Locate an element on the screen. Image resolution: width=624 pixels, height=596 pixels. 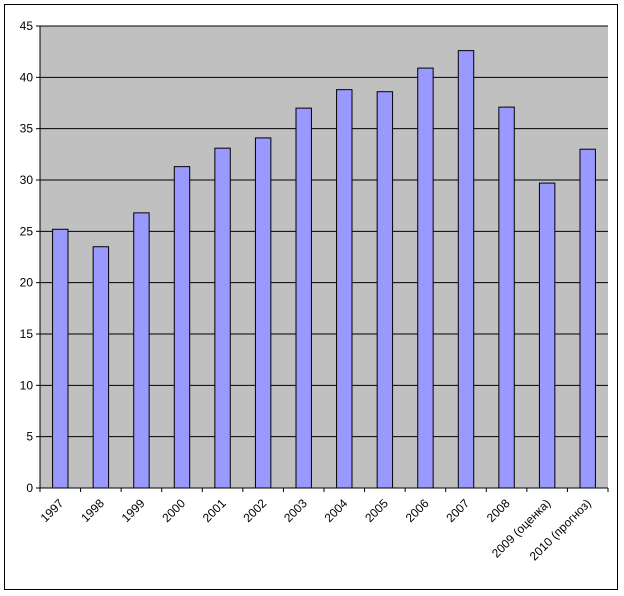
bar-2009 is located at coordinates (547, 335).